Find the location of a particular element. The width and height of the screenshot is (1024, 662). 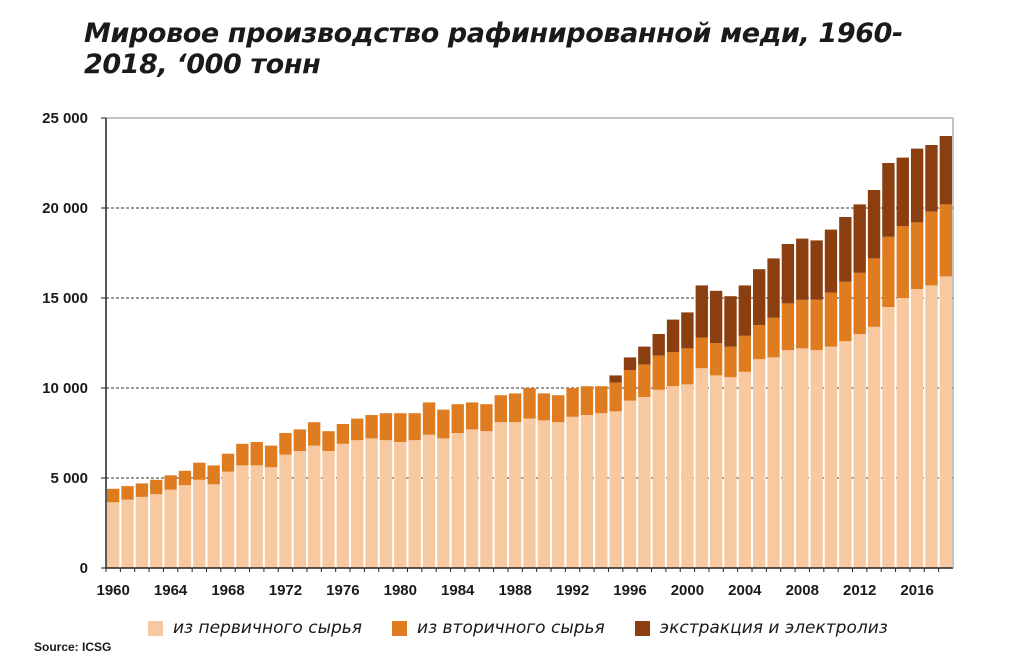

x-tick-label-1980: 1980 is located at coordinates (400, 590).